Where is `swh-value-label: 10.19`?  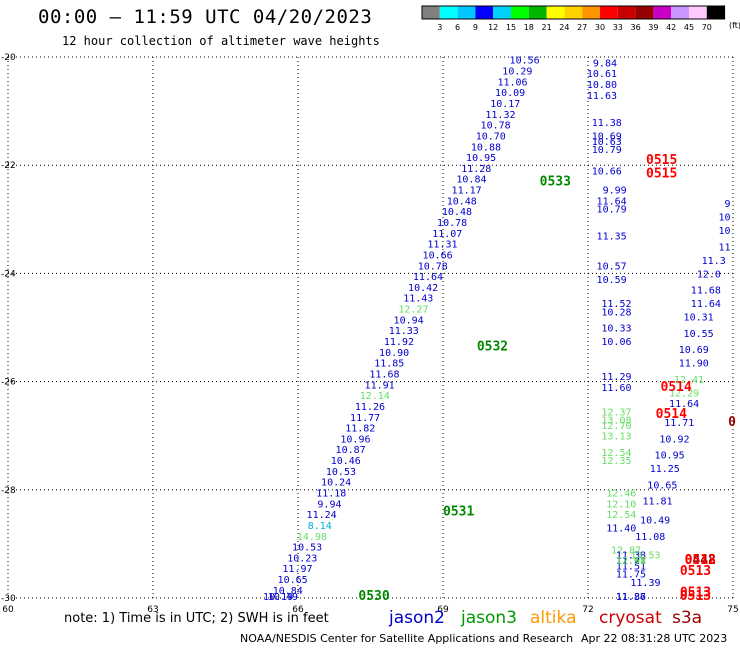
swh-value-label: 10.19 is located at coordinates (278, 597).